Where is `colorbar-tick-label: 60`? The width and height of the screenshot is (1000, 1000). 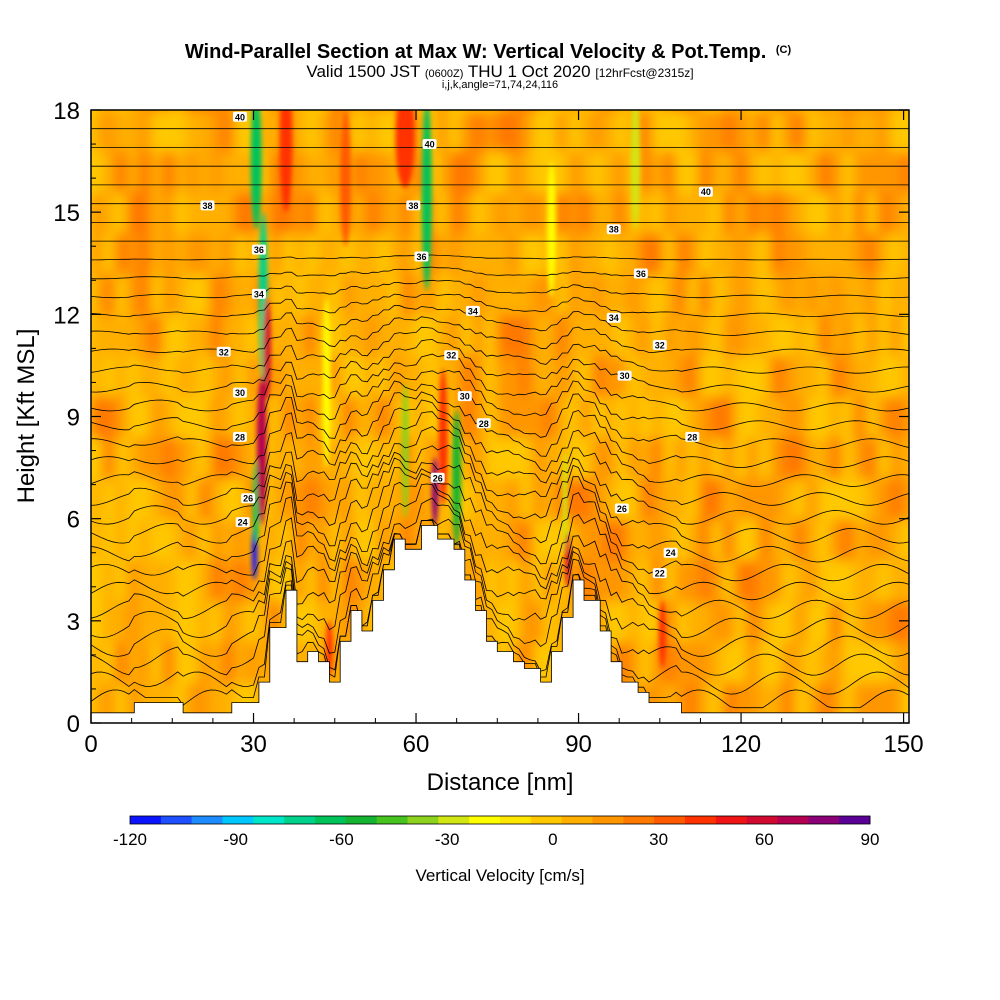
colorbar-tick-label: 60 is located at coordinates (764, 839).